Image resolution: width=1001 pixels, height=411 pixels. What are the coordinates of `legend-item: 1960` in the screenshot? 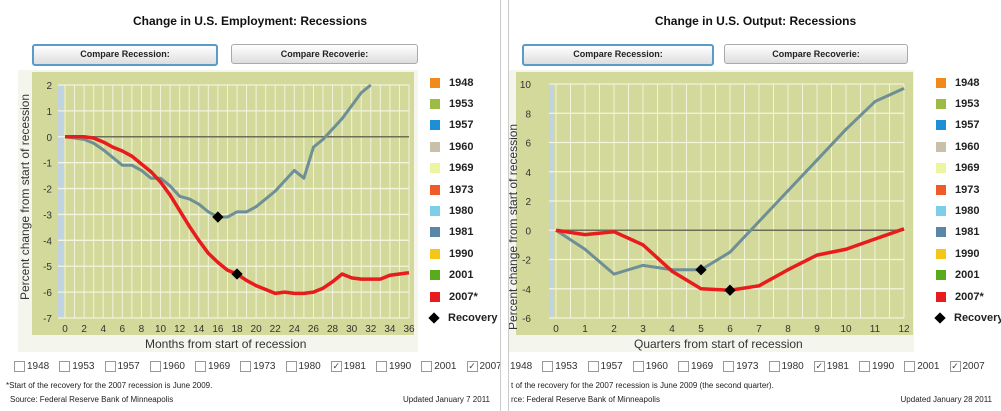 It's located at (464, 146).